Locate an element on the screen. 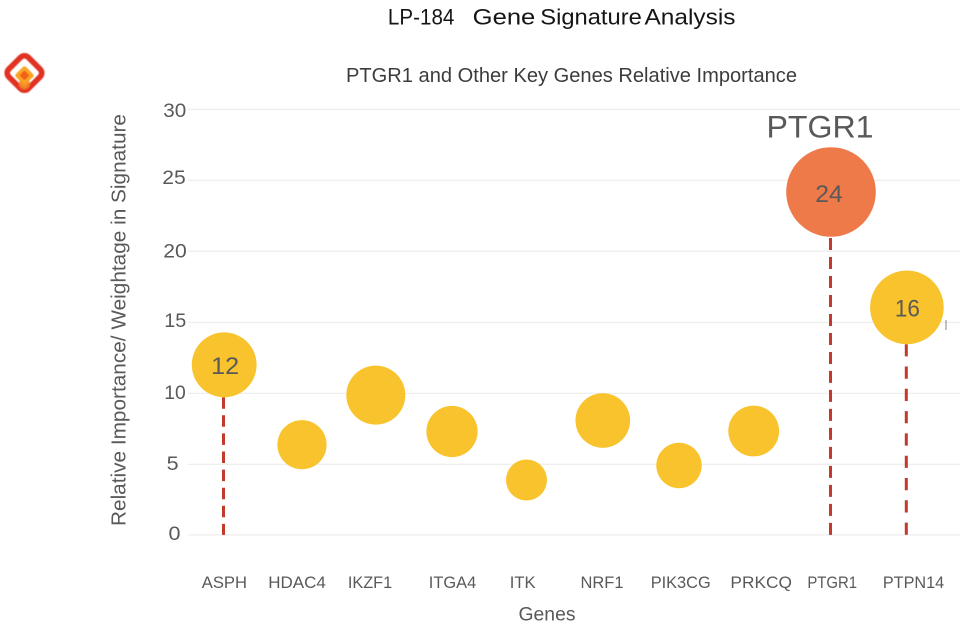 Image resolution: width=968 pixels, height=628 pixels. svg-text: 5 is located at coordinates (173, 464).